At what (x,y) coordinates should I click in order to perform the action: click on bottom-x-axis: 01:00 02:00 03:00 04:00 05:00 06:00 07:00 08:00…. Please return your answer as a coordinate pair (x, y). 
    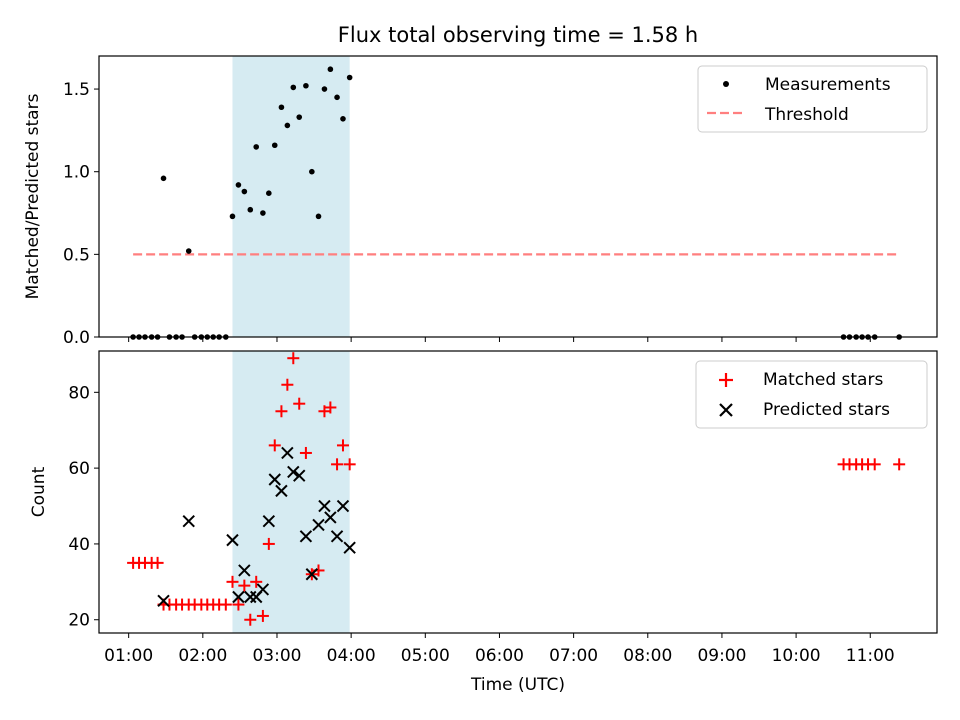
    Looking at the image, I should click on (499, 649).